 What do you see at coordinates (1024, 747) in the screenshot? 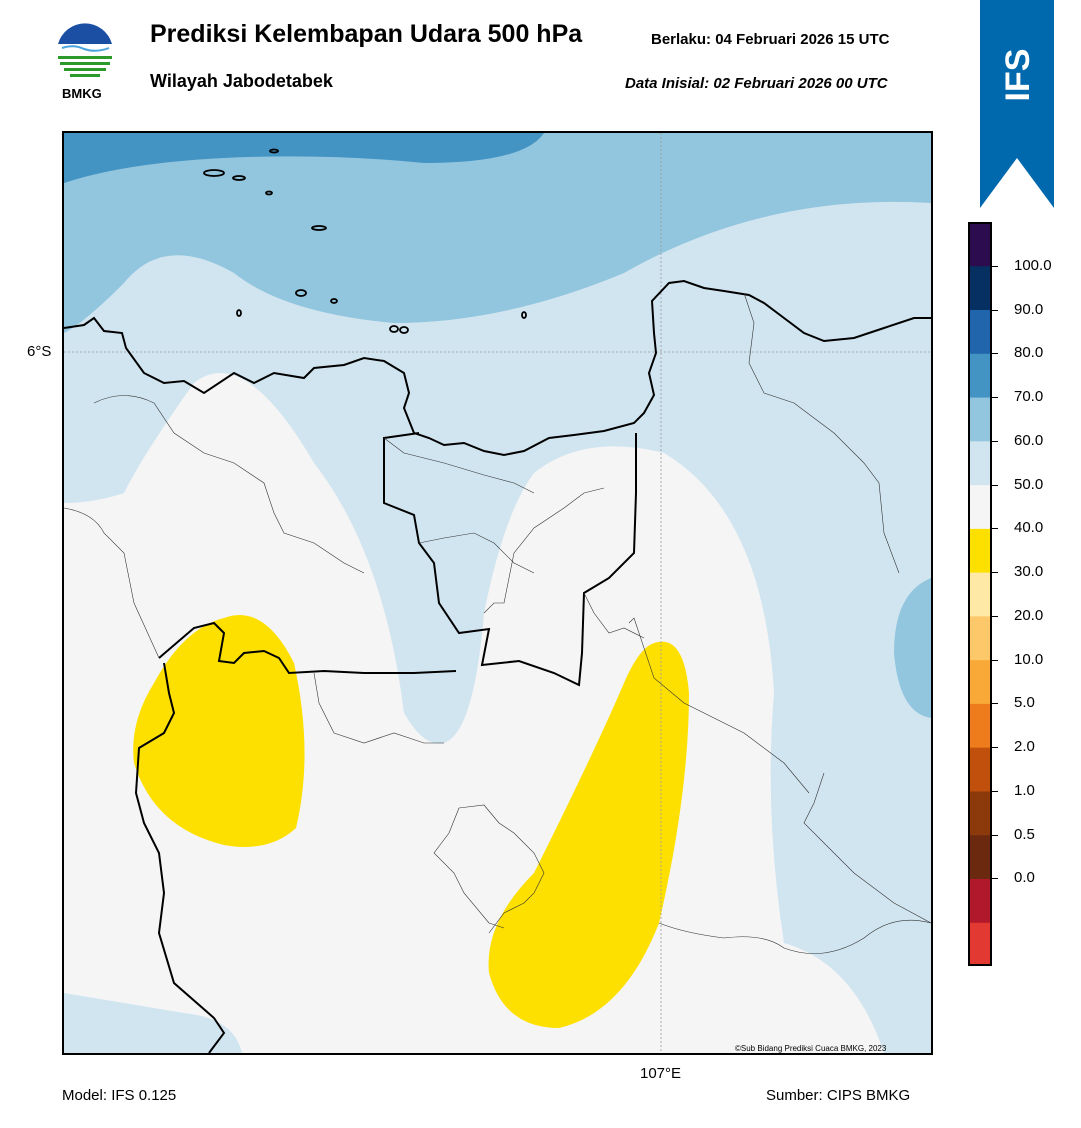
I see `colorbar-tick-label: 2.0` at bounding box center [1024, 747].